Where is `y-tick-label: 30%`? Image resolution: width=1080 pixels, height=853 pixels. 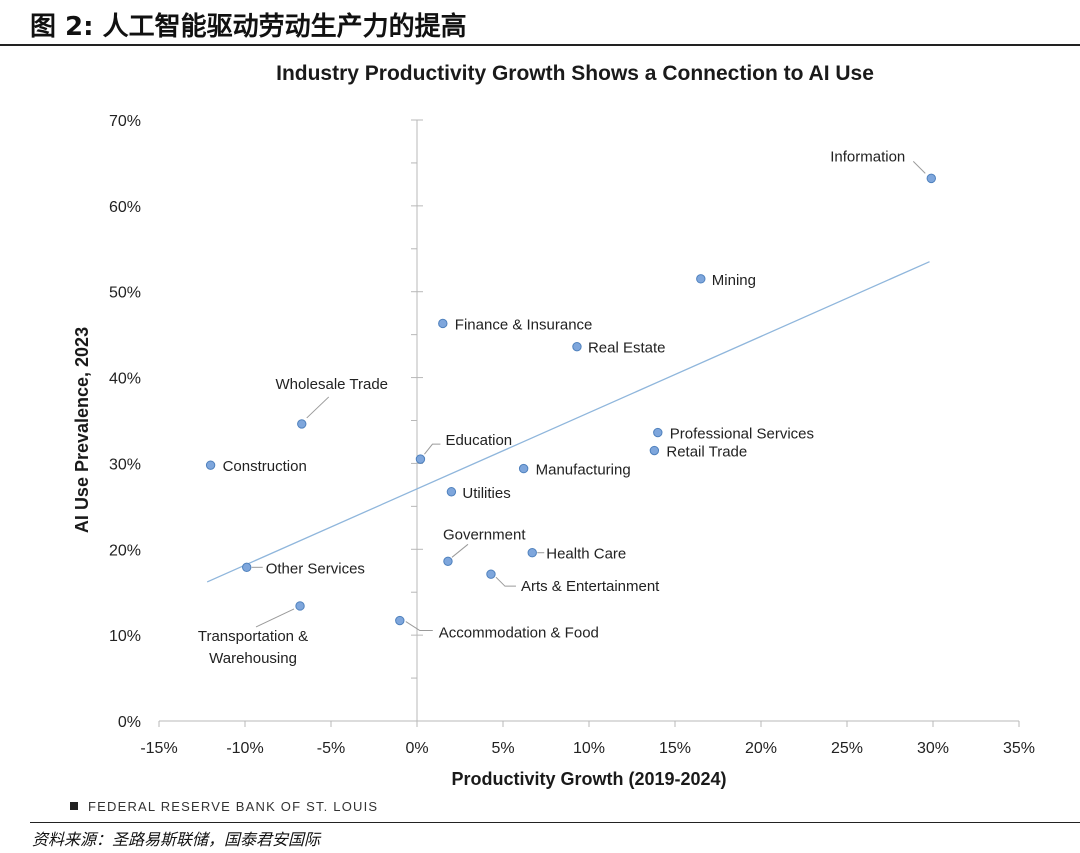
y-tick-label: 30% is located at coordinates (125, 464).